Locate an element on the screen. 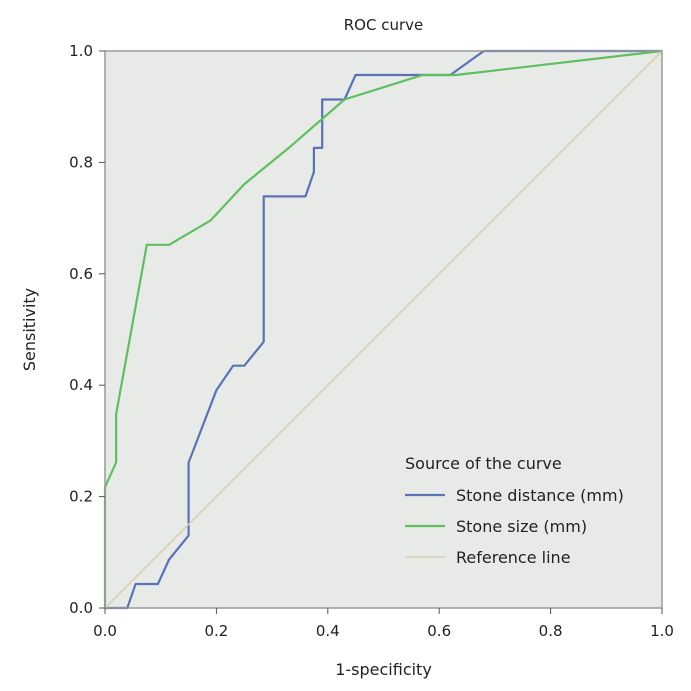 This screenshot has width=691, height=691. x-tick-label: 0.0 is located at coordinates (105, 631).